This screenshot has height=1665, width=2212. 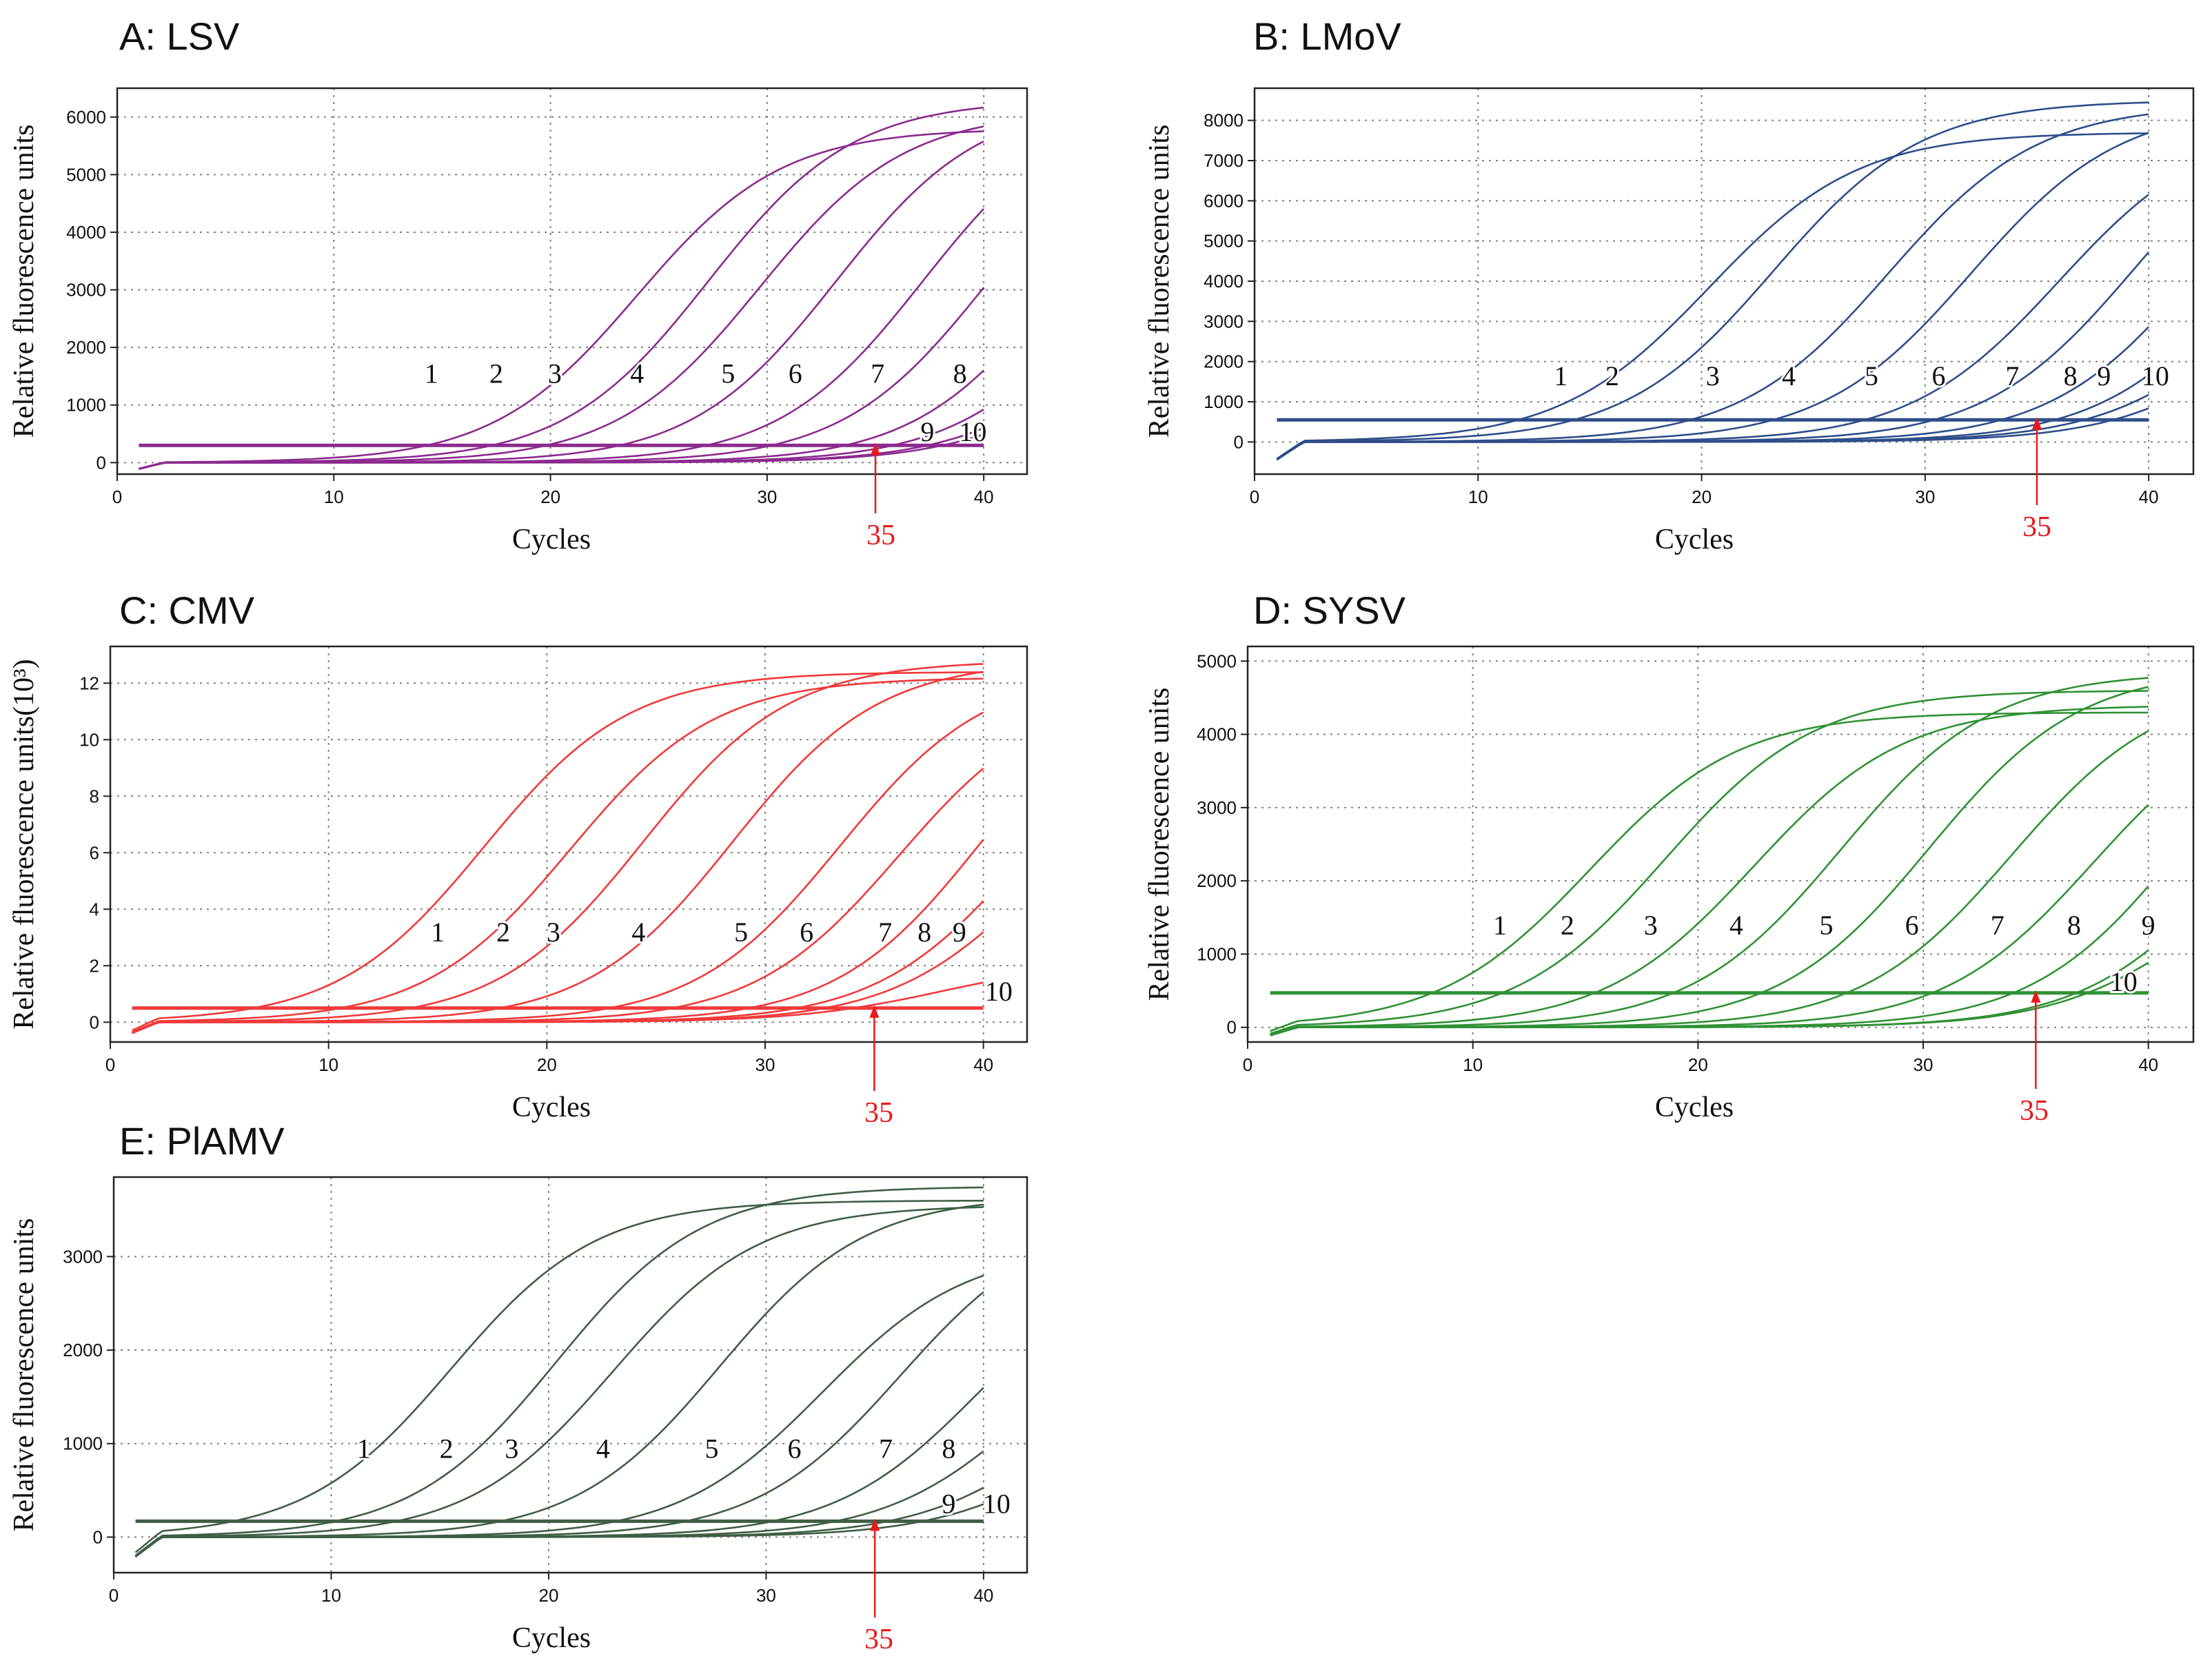 I want to click on panel-c-x-axis-label: Cycles, so click(x=551, y=1107).